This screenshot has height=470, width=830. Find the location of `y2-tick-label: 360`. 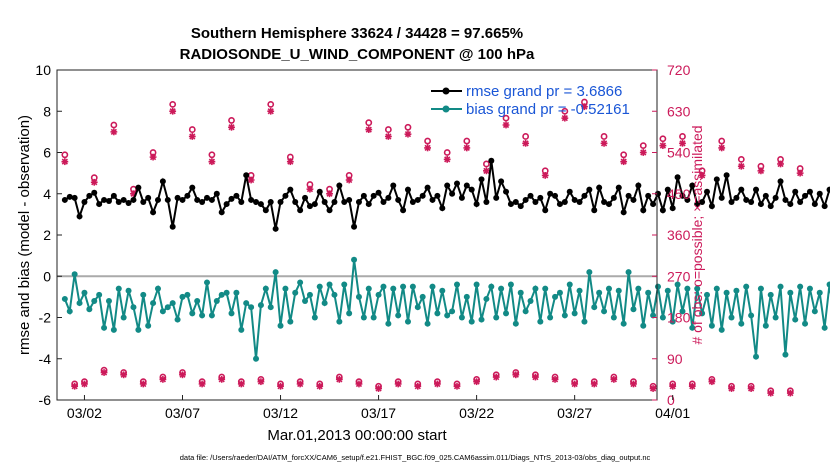

y2-tick-label: 360 is located at coordinates (679, 235).